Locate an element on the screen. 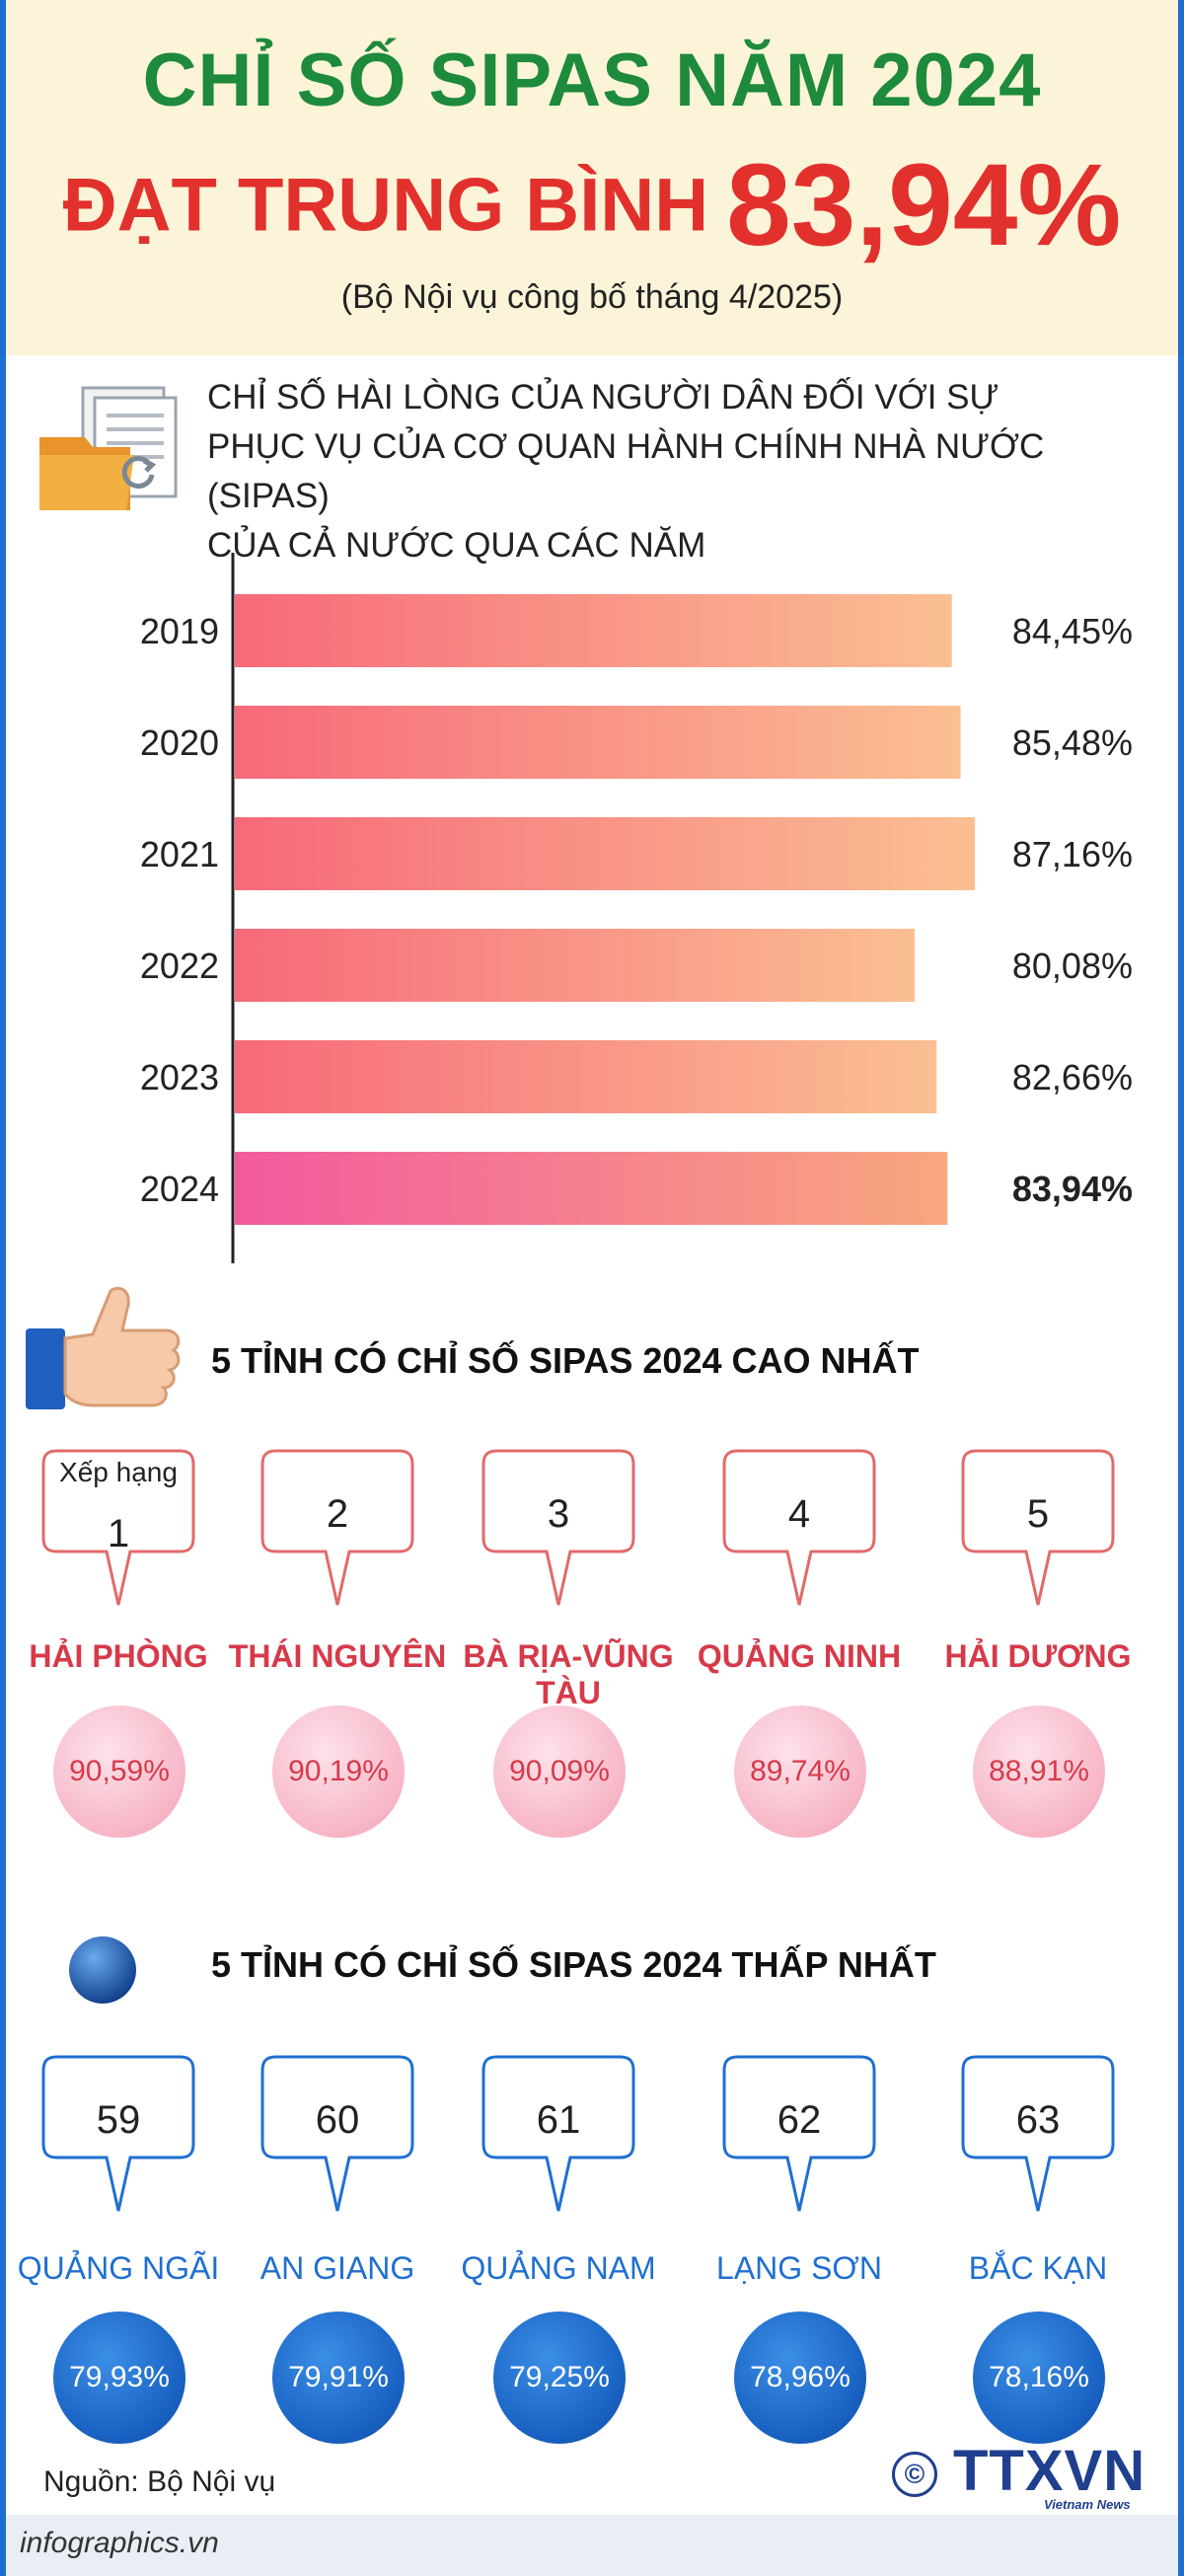 The height and width of the screenshot is (2576, 1184). source-note: Nguồn: Bộ Nội vụ is located at coordinates (160, 2481).